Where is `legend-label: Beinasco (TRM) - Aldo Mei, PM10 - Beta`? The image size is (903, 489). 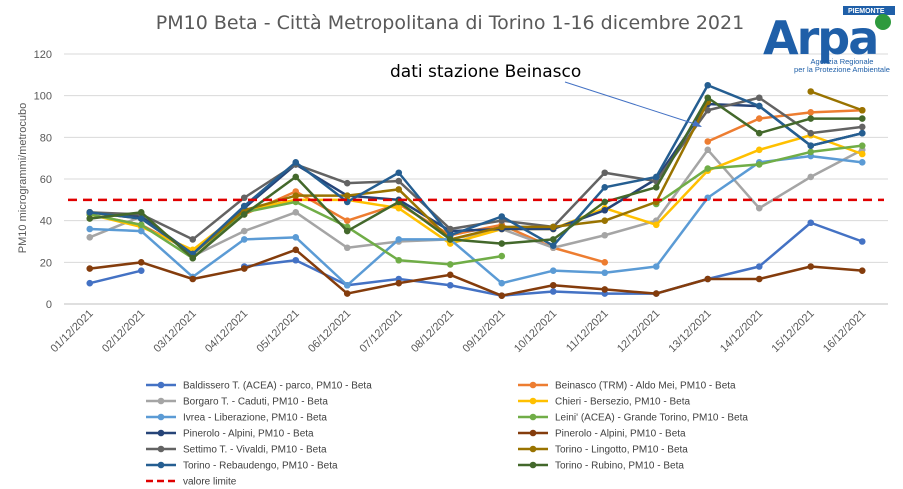 legend-label: Beinasco (TRM) - Aldo Mei, PM10 - Beta is located at coordinates (645, 386).